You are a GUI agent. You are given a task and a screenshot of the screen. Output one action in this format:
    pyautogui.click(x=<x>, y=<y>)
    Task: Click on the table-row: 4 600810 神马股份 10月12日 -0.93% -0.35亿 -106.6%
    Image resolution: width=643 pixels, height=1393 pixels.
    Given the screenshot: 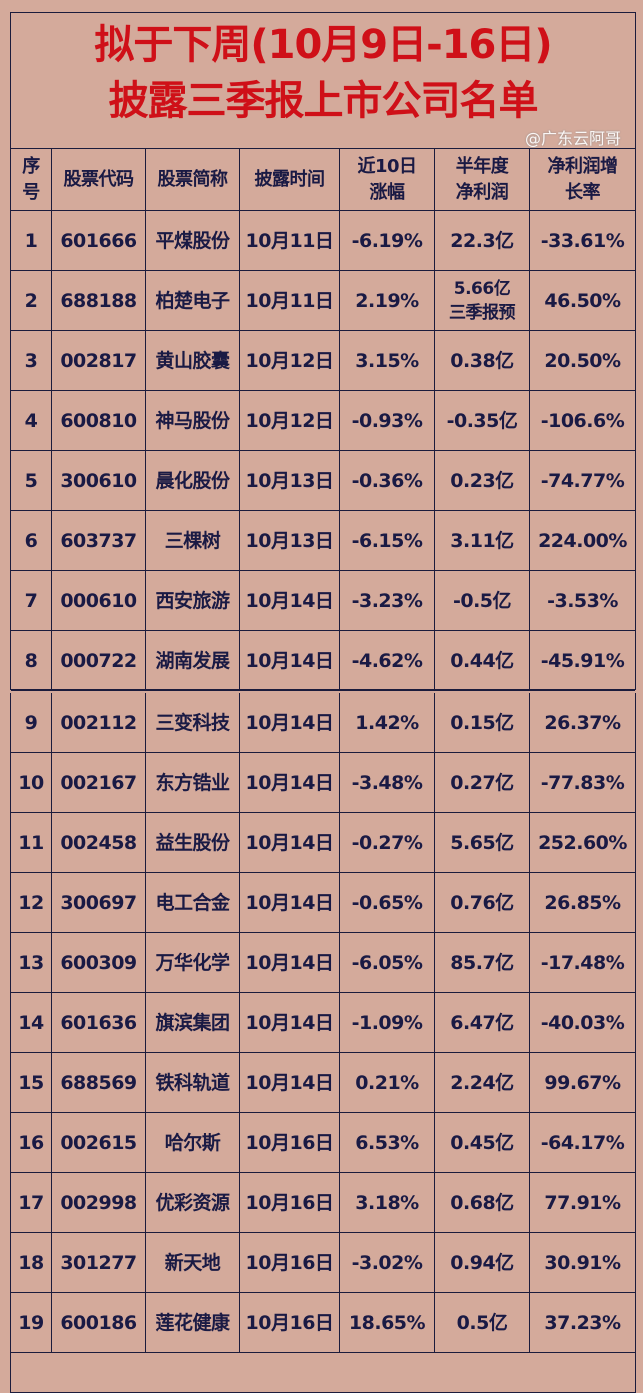 What is the action you would take?
    pyautogui.click(x=323, y=421)
    